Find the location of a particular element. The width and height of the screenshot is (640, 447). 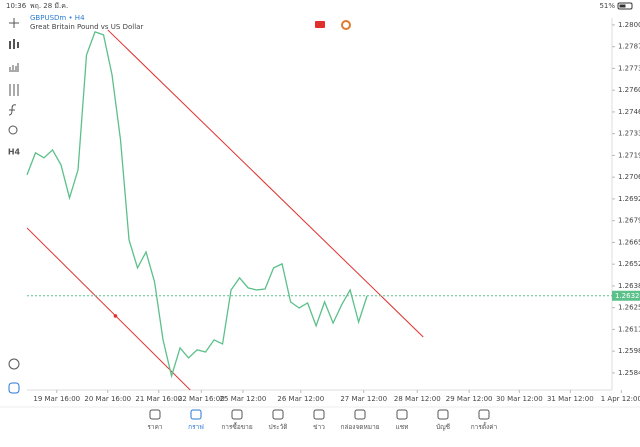

trend-line is located at coordinates (109, 308).